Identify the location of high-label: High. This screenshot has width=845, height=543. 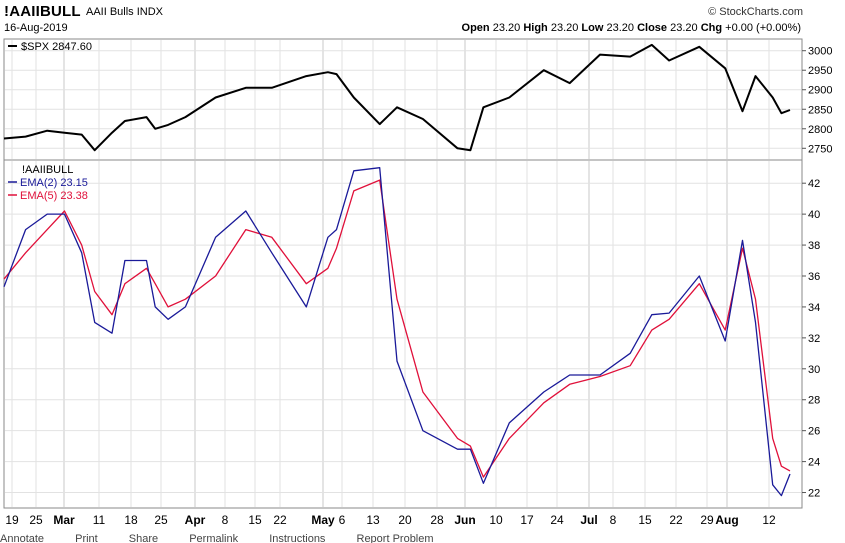
(535, 28).